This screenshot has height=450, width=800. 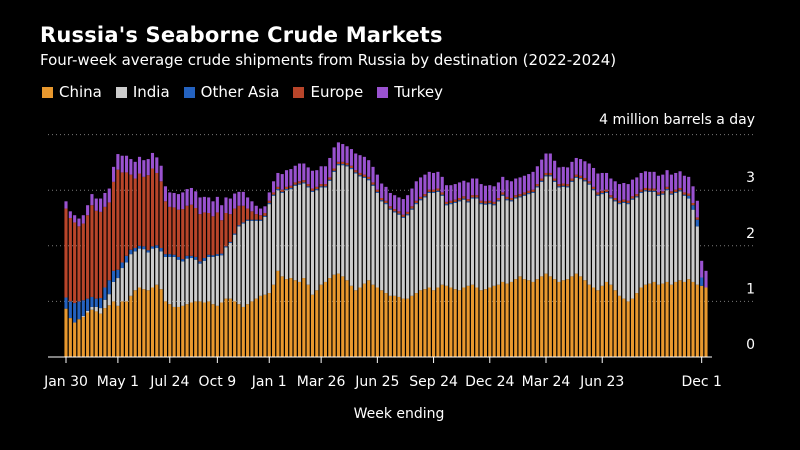 I want to click on y-tick-label: 3, so click(x=750, y=178).